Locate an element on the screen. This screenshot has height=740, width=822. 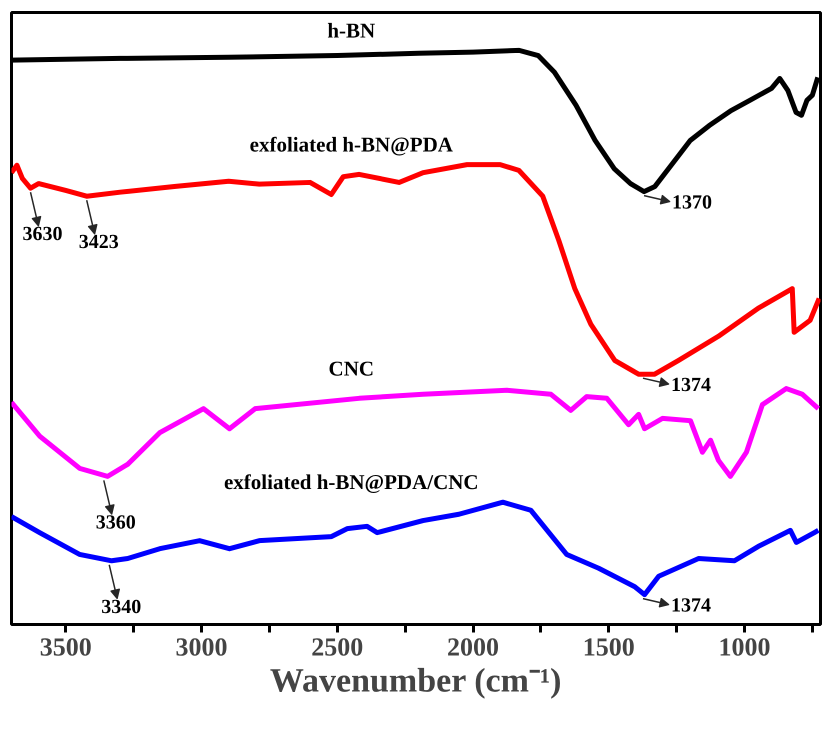
annotation: 3423 is located at coordinates (98, 242).